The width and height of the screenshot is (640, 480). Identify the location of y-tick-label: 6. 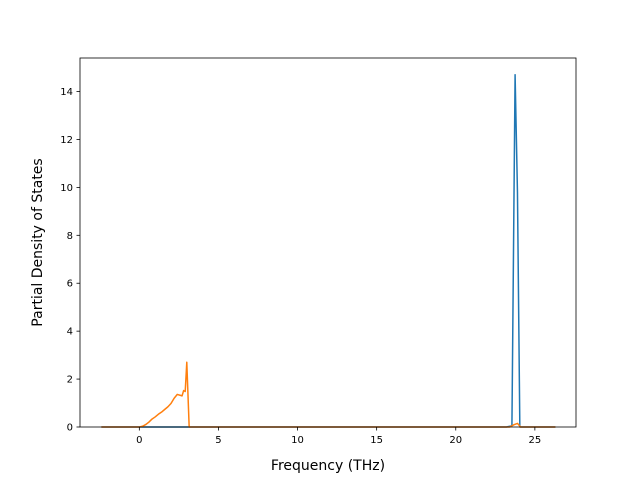
(70, 284).